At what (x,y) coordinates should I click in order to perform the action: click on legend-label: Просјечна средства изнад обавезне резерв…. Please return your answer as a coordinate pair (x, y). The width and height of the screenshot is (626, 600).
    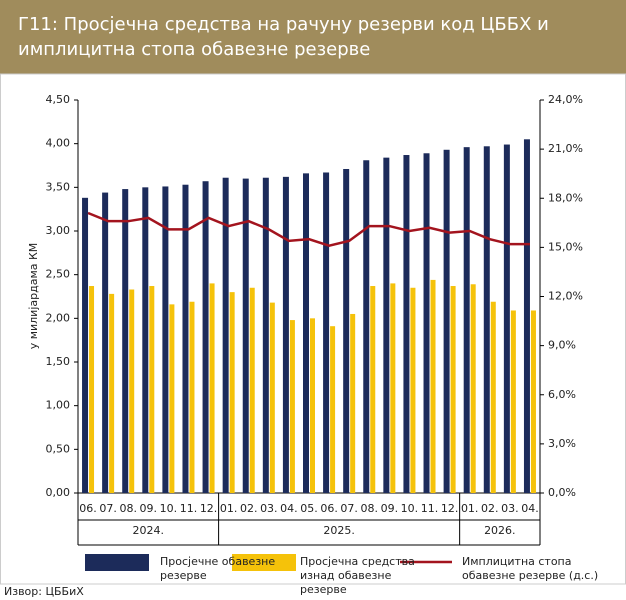
    Looking at the image, I should click on (357, 575).